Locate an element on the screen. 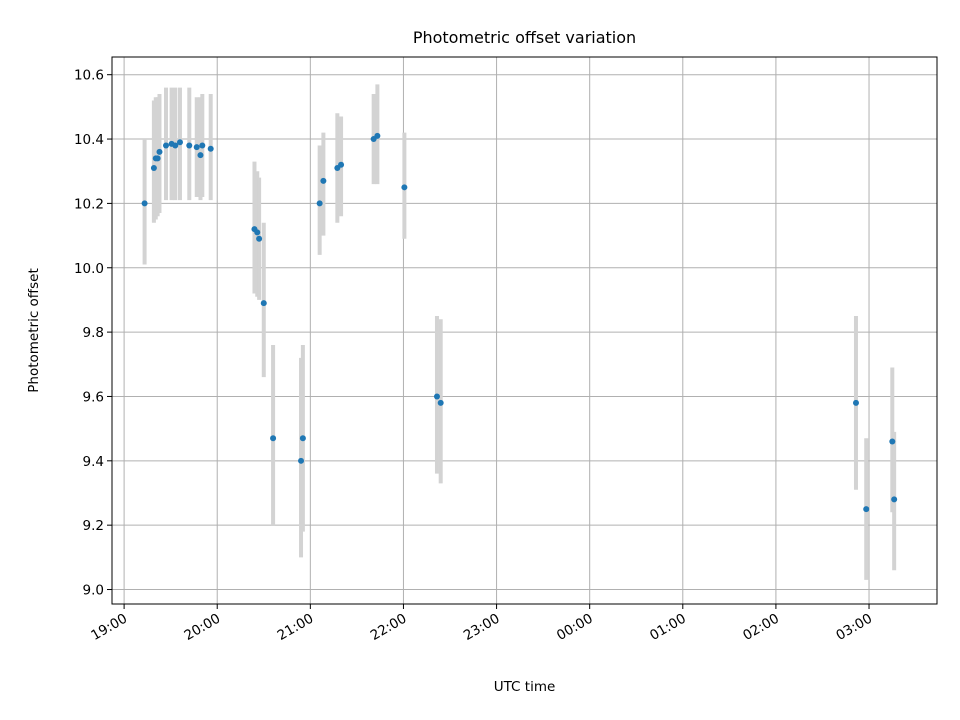 The image size is (960, 720). y-tick-label: 9.0 is located at coordinates (93, 591).